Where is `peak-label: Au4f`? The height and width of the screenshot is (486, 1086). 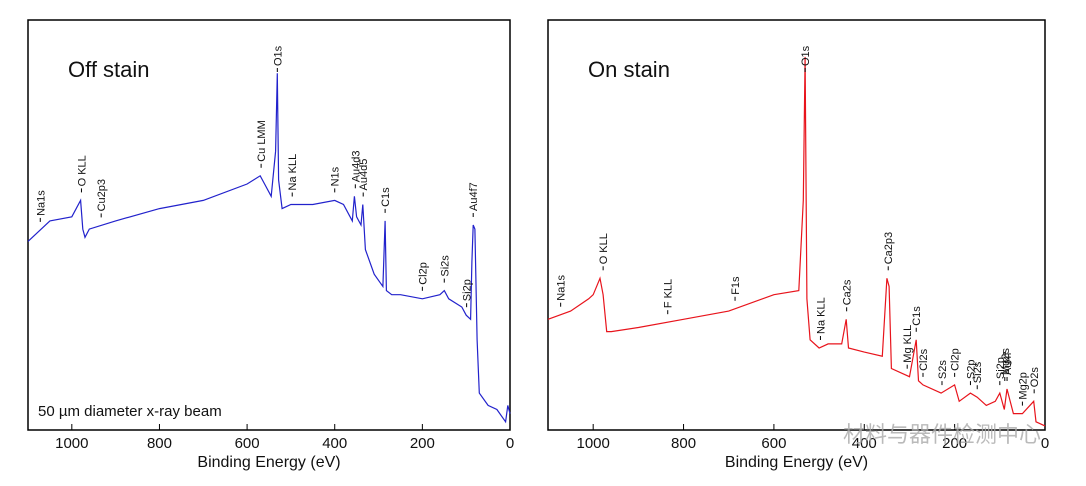 peak-label: Au4f is located at coordinates (1008, 363).